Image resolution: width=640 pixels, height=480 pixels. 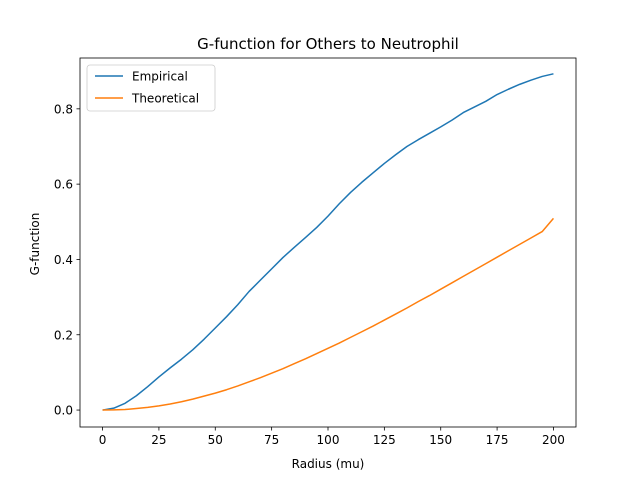 What do you see at coordinates (271, 440) in the screenshot?
I see `x-tick-label: 75` at bounding box center [271, 440].